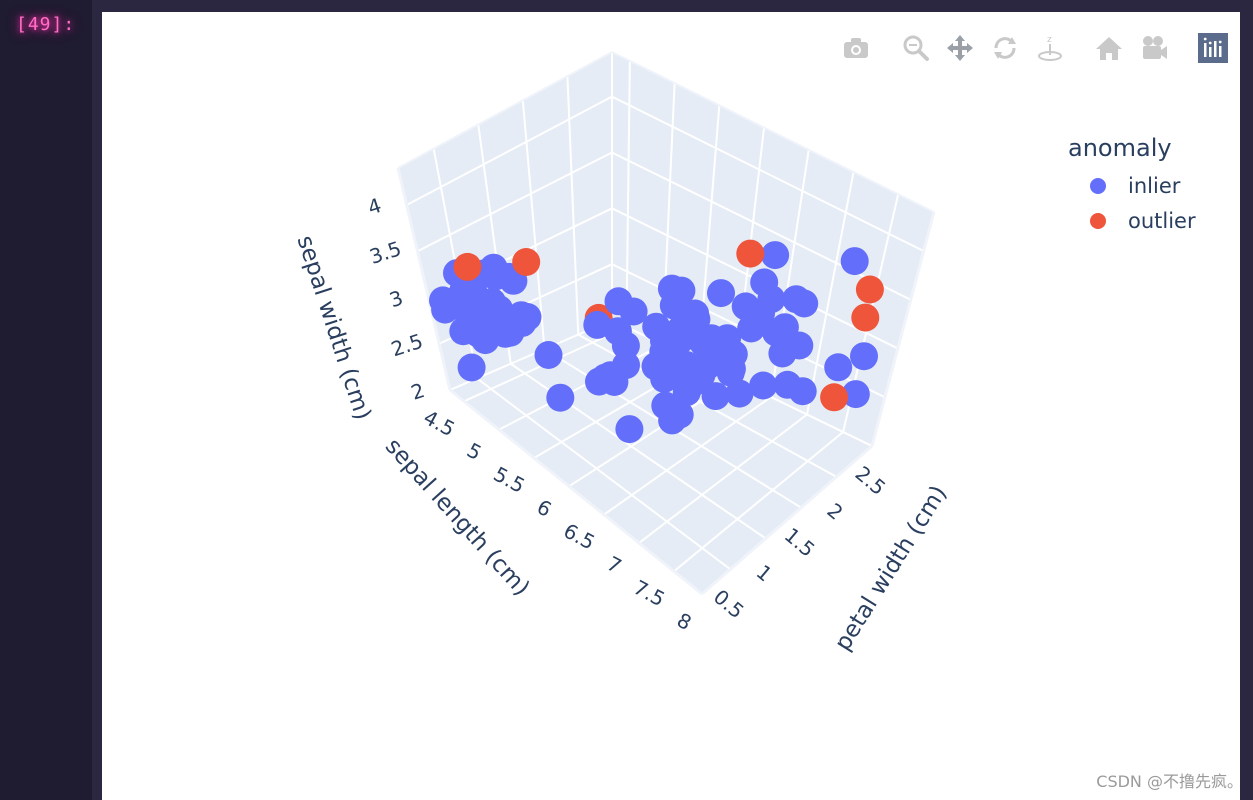 The width and height of the screenshot is (1253, 800). Describe the element at coordinates (915, 48) in the screenshot. I see `zoom-icon` at that location.